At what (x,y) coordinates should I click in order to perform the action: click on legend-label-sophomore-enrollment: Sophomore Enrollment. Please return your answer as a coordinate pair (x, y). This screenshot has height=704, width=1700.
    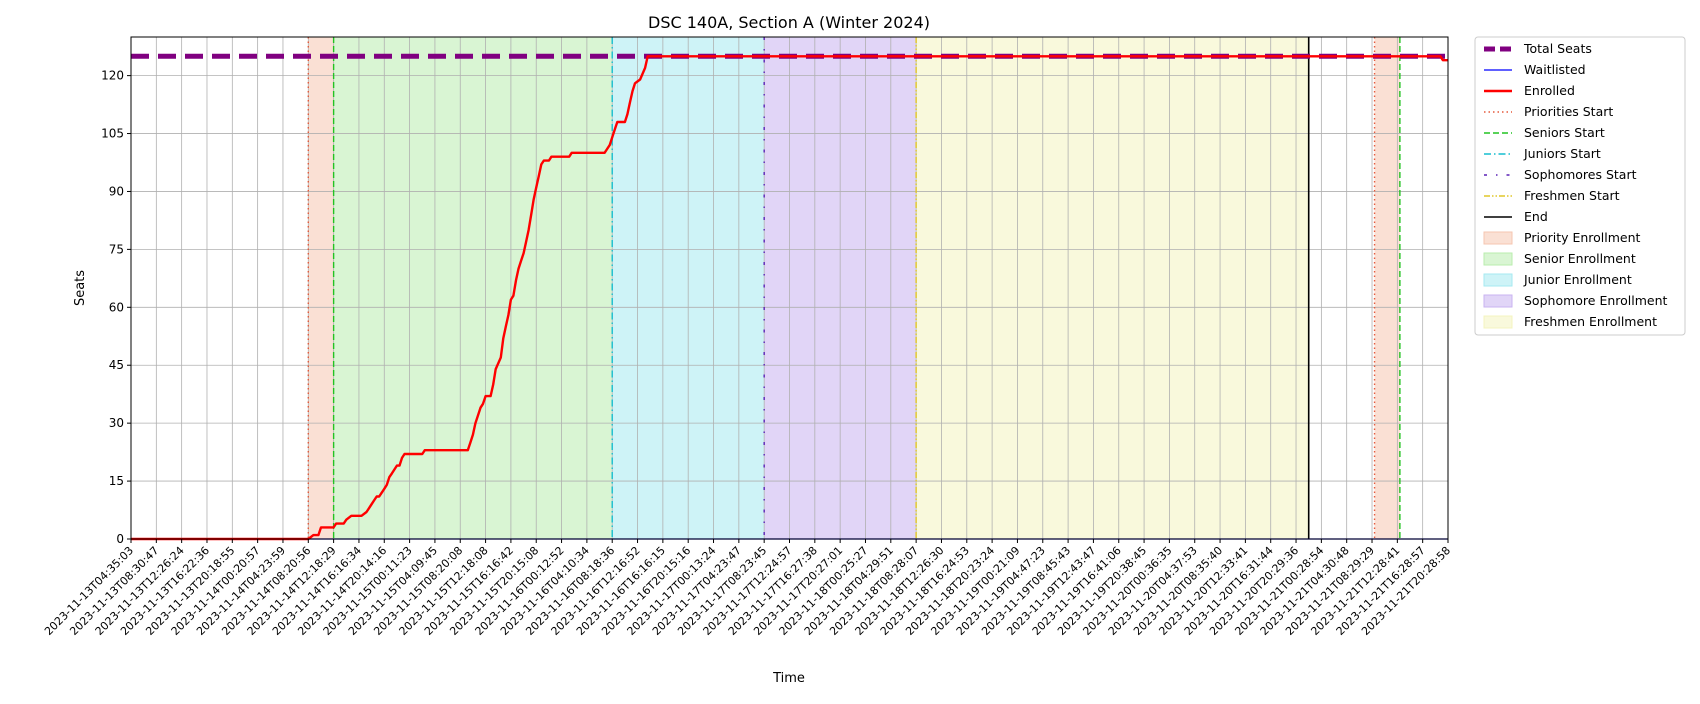
    Looking at the image, I should click on (1596, 300).